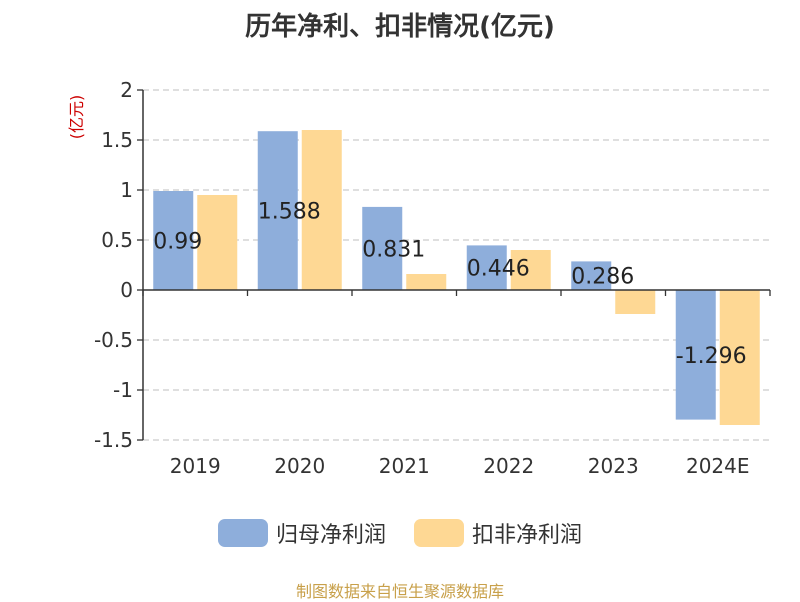 The width and height of the screenshot is (800, 602). I want to click on x-tick-label: 2019, so click(195, 466).